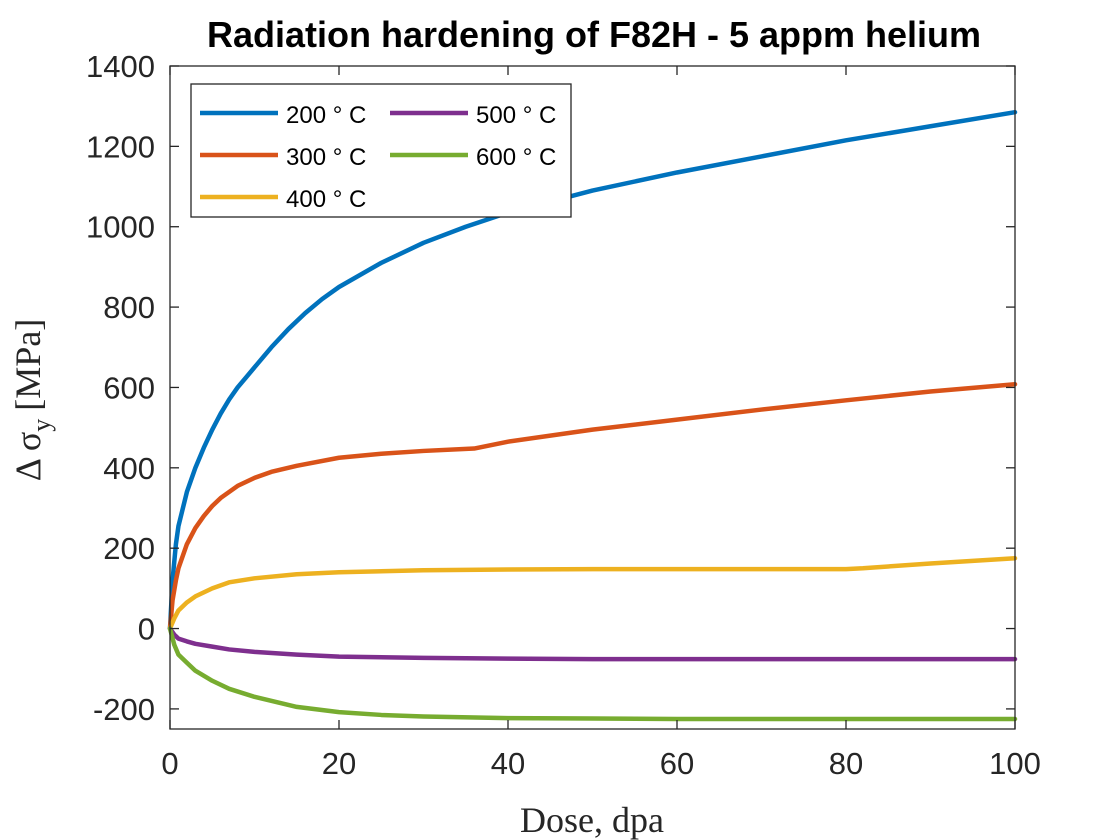 This screenshot has width=1120, height=840. What do you see at coordinates (592, 820) in the screenshot?
I see `x-axis-label: Dose, dpa` at bounding box center [592, 820].